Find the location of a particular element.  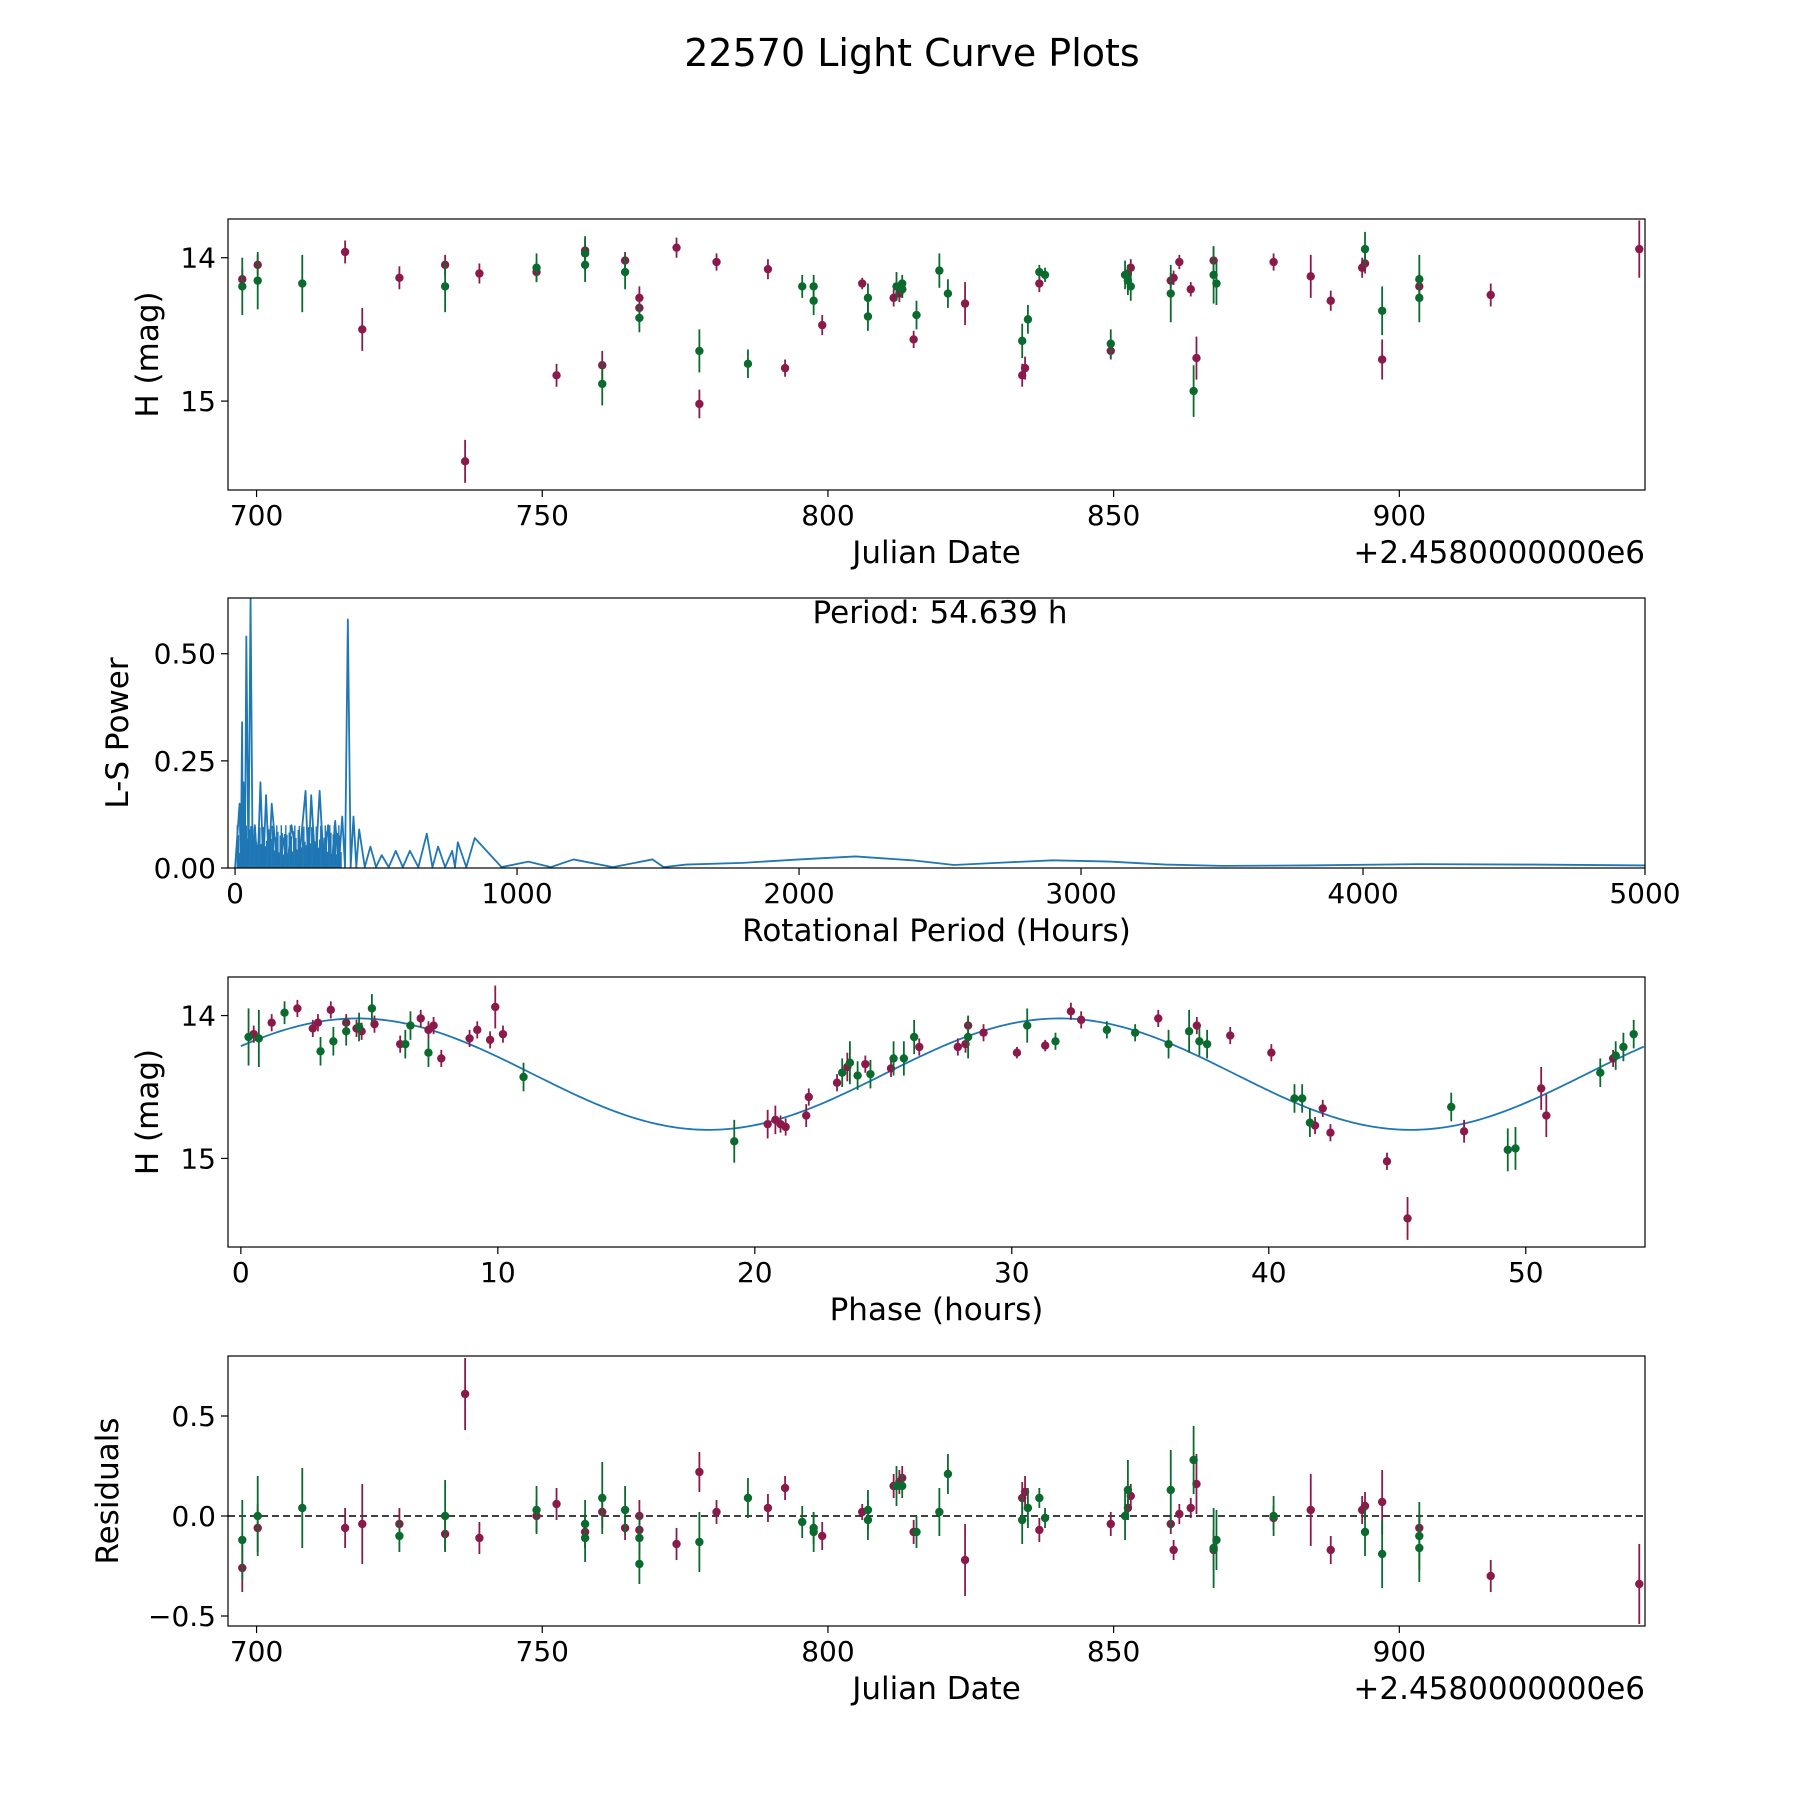

residuals-plot-area is located at coordinates (936, 1491).